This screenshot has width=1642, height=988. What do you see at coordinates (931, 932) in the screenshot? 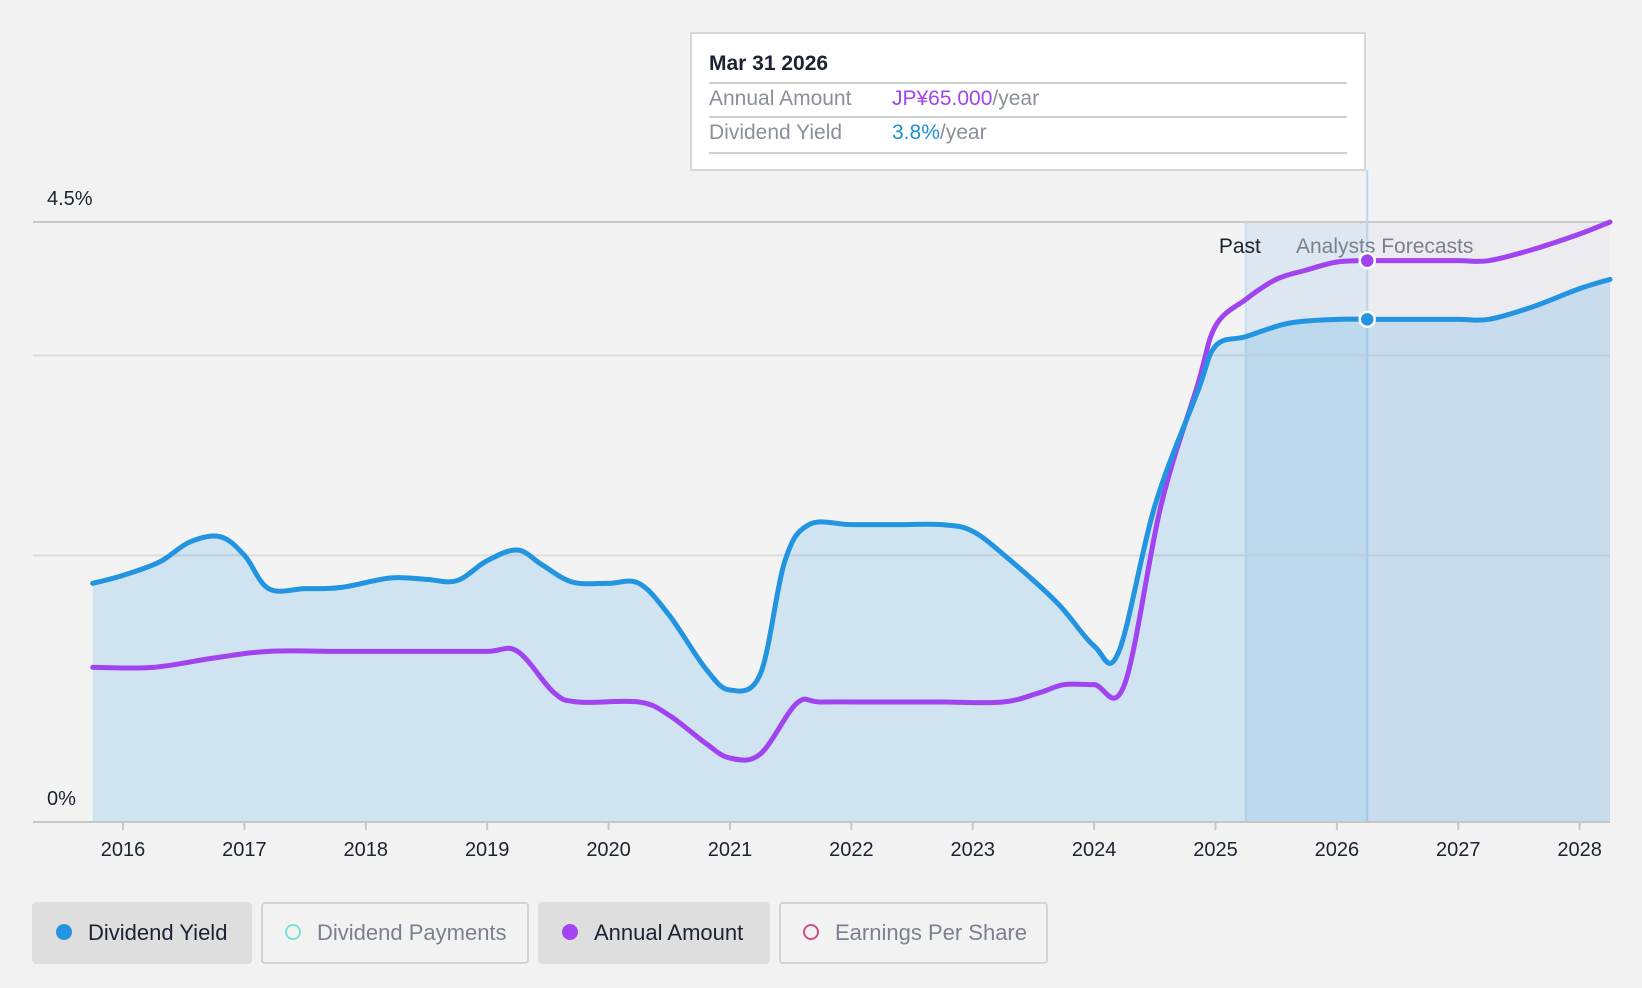
I see `legend-earnings-per-share-label: Earnings Per Share` at bounding box center [931, 932].